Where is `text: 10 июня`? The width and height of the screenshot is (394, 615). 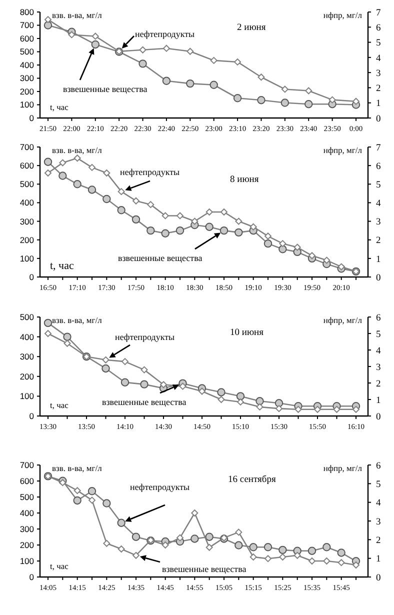 text: 10 июня is located at coordinates (247, 333).